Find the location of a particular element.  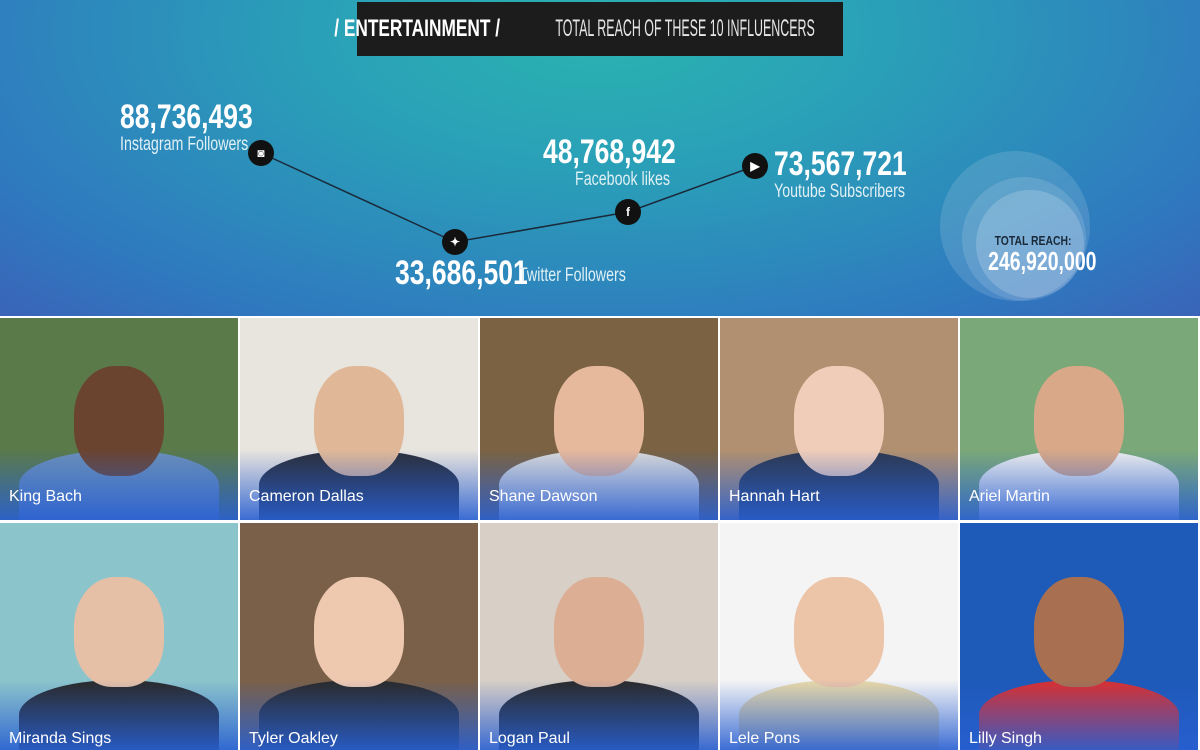

influencer-card: Ariel Martin is located at coordinates (1079, 419).